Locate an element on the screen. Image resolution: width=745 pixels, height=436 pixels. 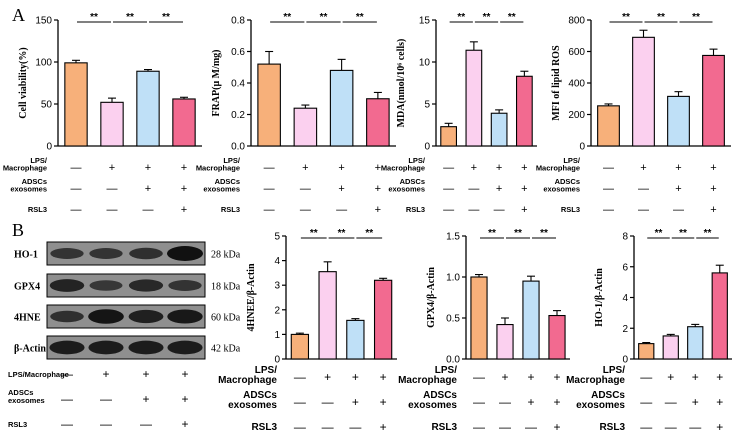
chart-cell-viability: 0 50 100 150 Cell viability(%) ** ** ** is located at coordinates (110, 82).